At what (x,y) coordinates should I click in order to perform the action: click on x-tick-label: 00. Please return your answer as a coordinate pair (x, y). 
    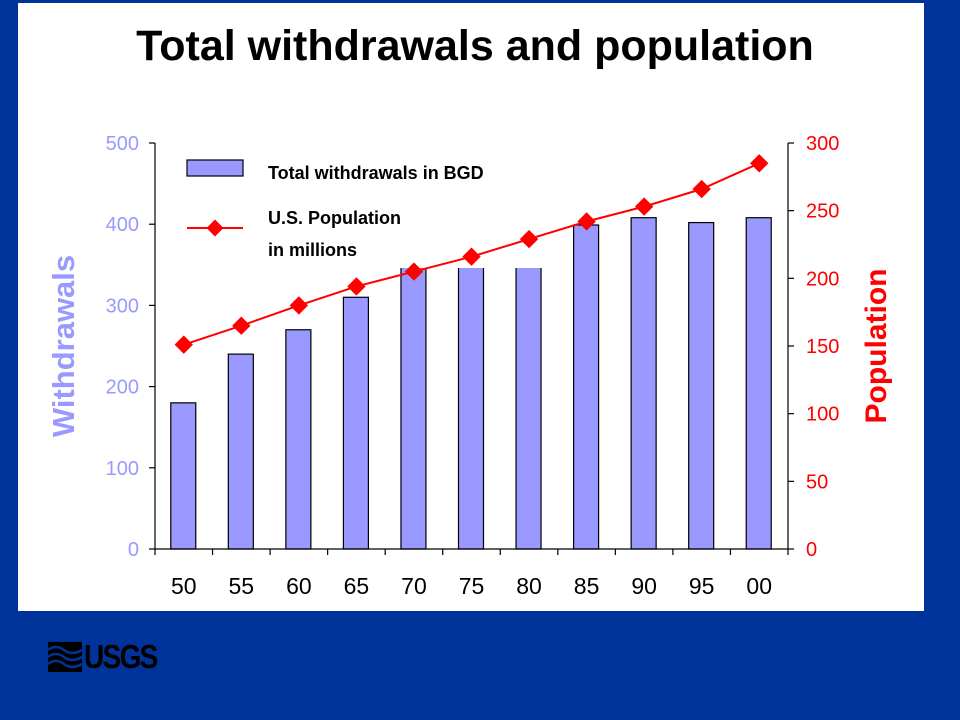
    Looking at the image, I should click on (759, 586).